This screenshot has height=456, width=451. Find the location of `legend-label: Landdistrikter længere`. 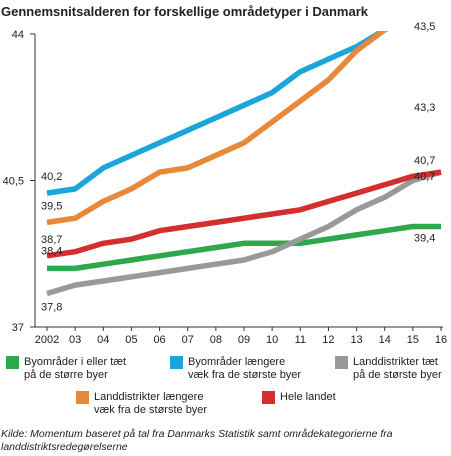

legend-label: Landdistrikter længere is located at coordinates (148, 397).